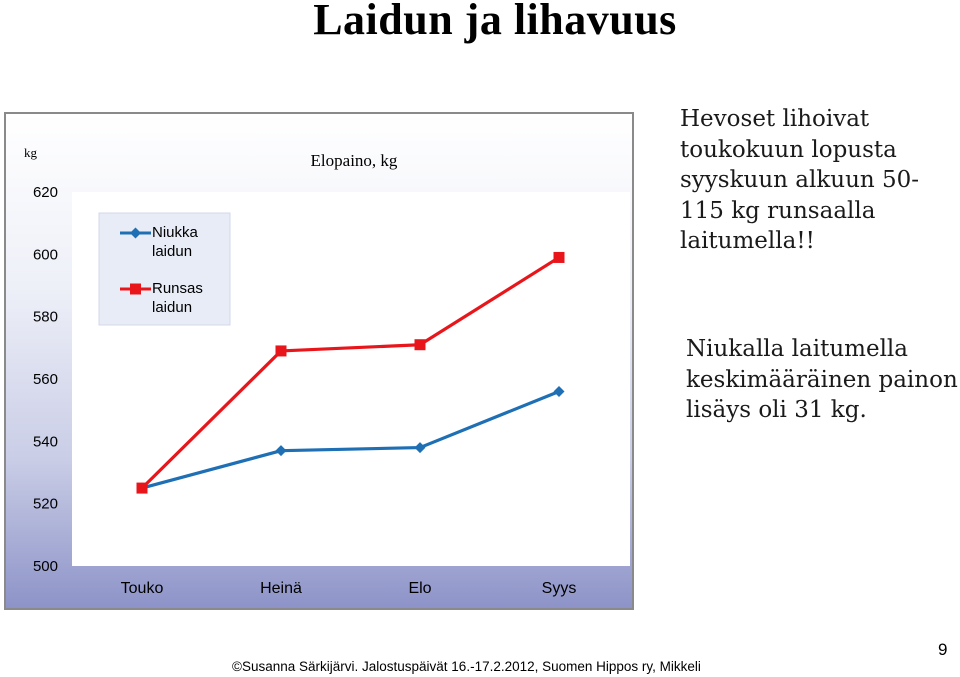 The height and width of the screenshot is (677, 960). I want to click on x-tick-label: Touko, so click(142, 588).